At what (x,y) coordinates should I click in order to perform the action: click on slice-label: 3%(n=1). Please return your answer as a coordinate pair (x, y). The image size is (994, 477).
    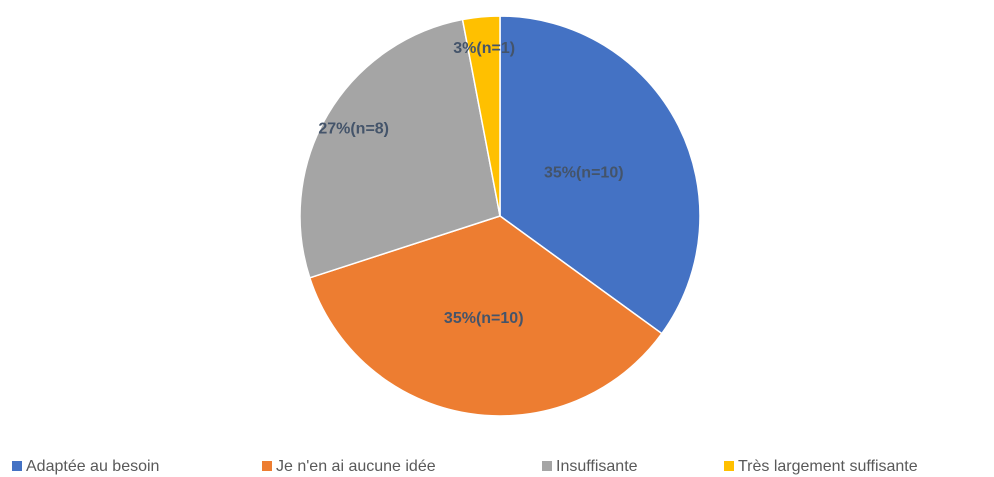
    Looking at the image, I should click on (484, 48).